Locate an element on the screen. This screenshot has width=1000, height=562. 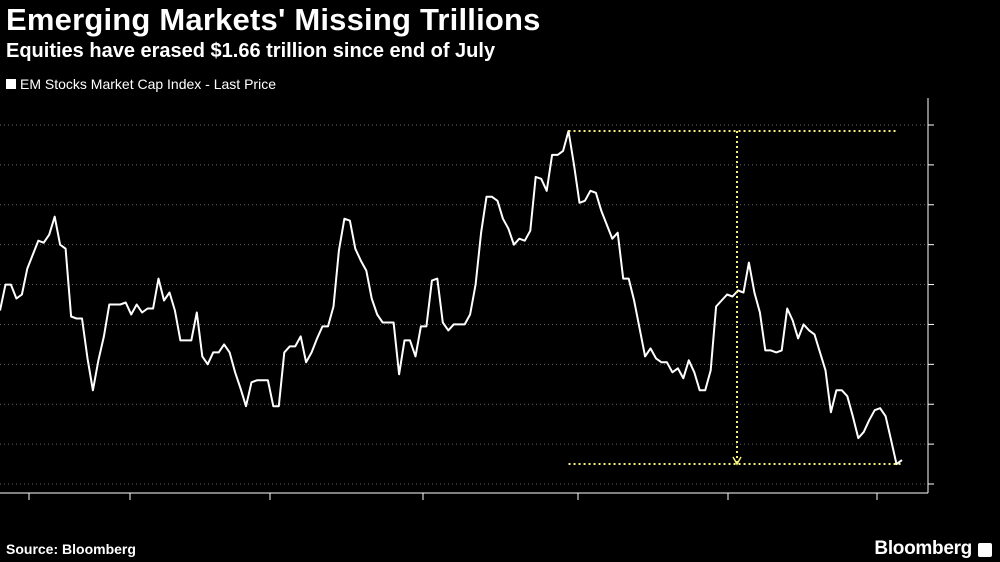
legend-swatch is located at coordinates (11, 84).